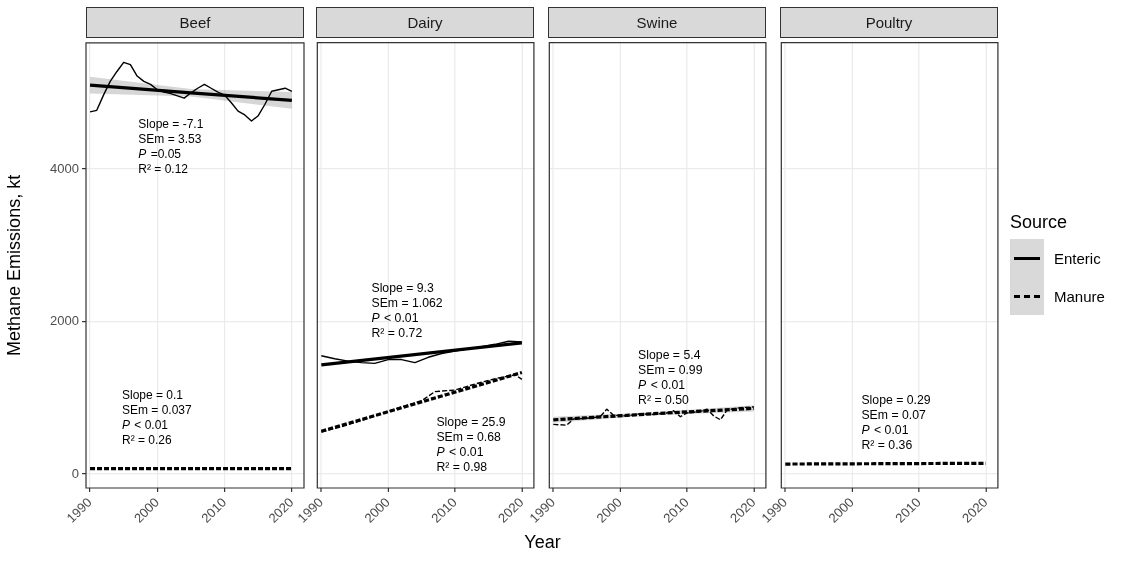  I want to click on annotation: Slope = -7.1 SEm = 3.53 P =0.05 R² = 0.12, so click(171, 146).